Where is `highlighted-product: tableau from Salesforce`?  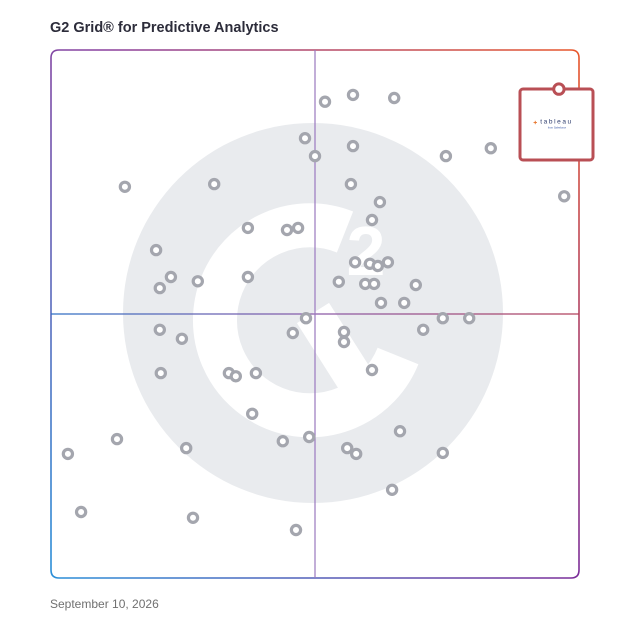 highlighted-product: tableau from Salesforce is located at coordinates (556, 122).